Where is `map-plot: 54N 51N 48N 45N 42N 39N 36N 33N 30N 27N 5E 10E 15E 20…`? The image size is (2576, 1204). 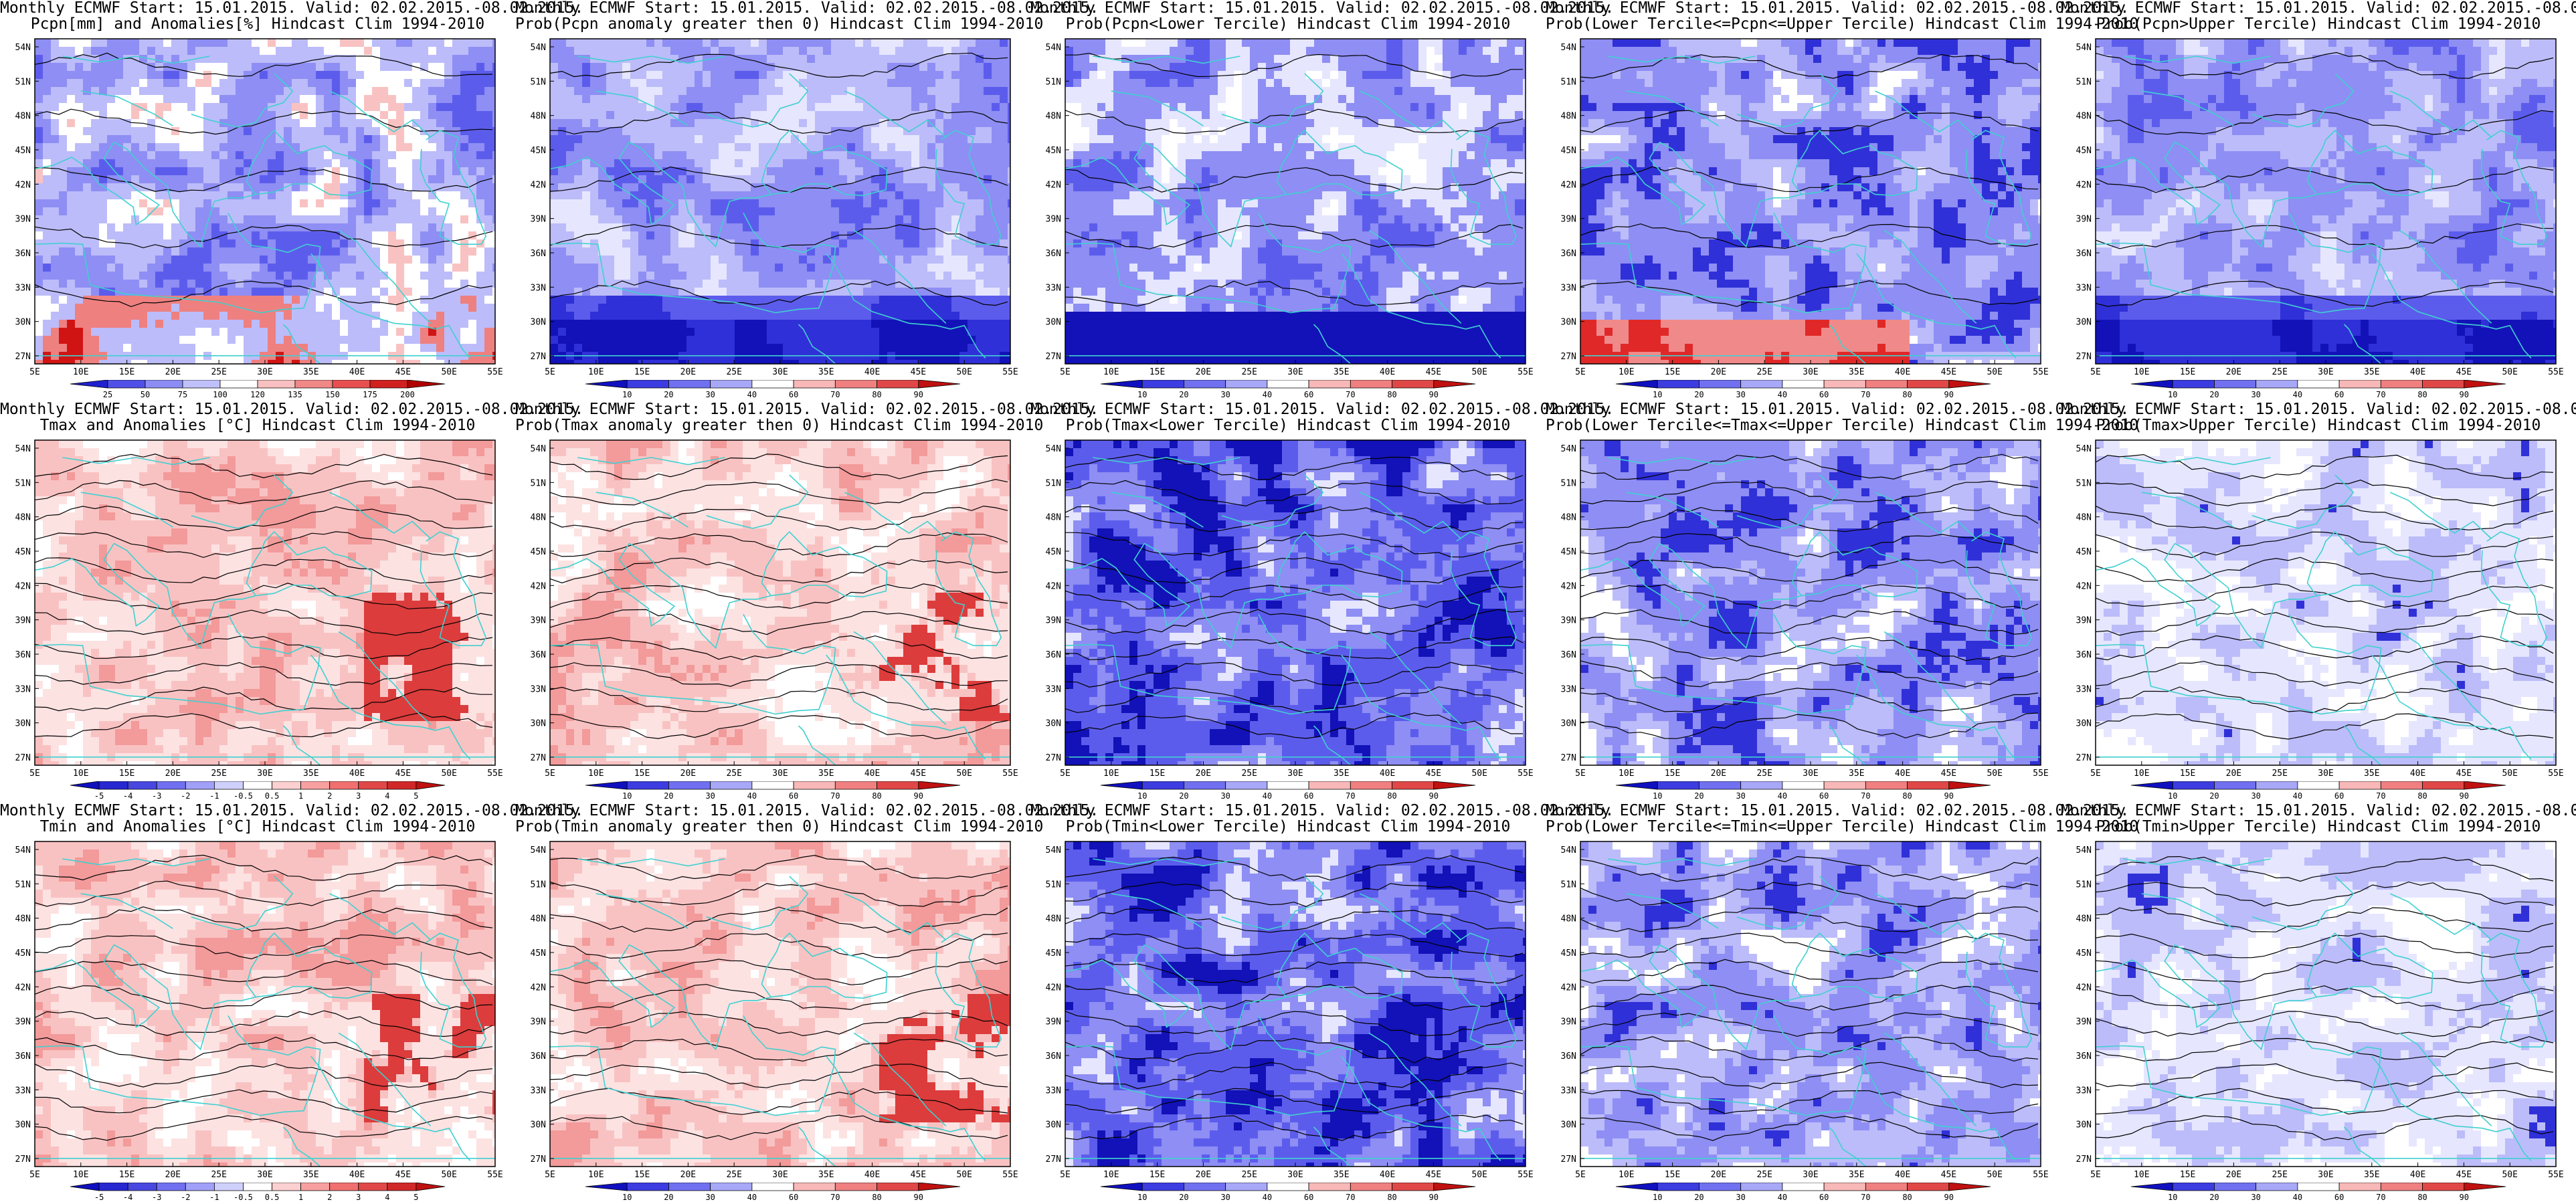
map-plot: 54N 51N 48N 45N 42N 39N 36N 33N 30N 27N 5E 10E 15E 20… is located at coordinates (2320, 609).